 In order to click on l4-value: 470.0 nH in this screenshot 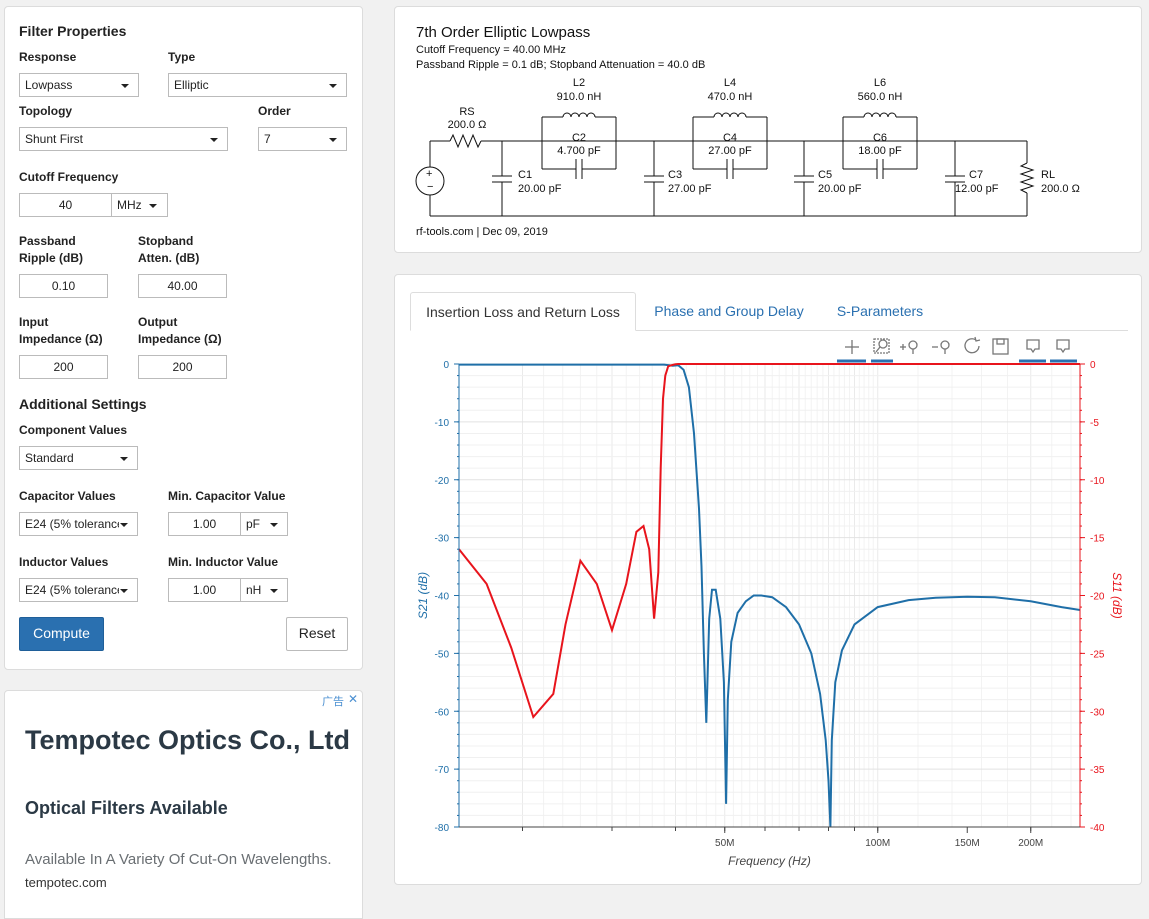, I will do `click(730, 97)`.